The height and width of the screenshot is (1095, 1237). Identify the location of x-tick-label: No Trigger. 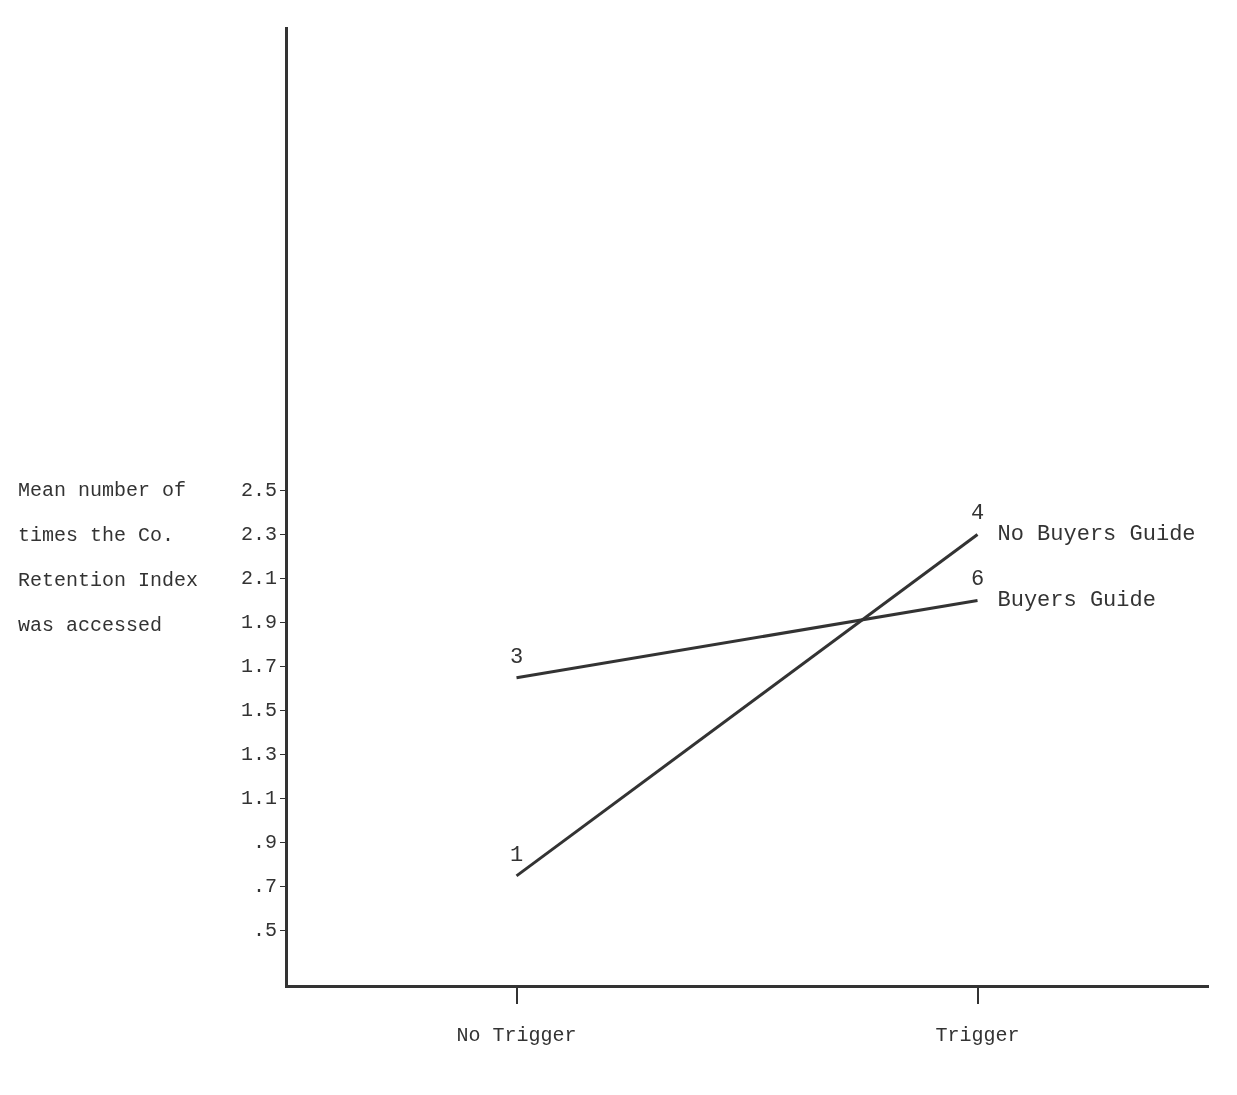
(516, 1036).